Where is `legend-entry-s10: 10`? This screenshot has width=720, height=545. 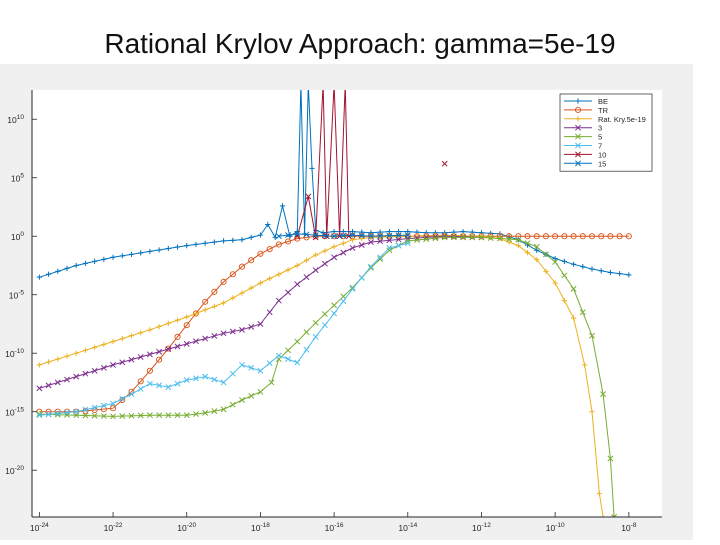 legend-entry-s10: 10 is located at coordinates (585, 154).